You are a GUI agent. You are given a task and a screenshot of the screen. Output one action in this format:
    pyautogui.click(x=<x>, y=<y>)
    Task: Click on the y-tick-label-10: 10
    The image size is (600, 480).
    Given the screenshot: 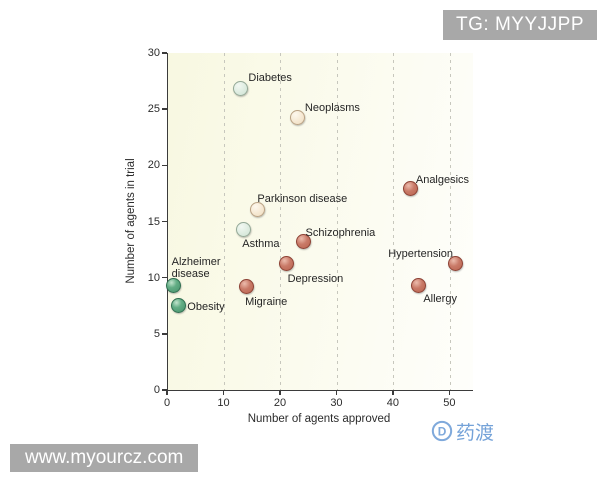 What is the action you would take?
    pyautogui.click(x=153, y=277)
    